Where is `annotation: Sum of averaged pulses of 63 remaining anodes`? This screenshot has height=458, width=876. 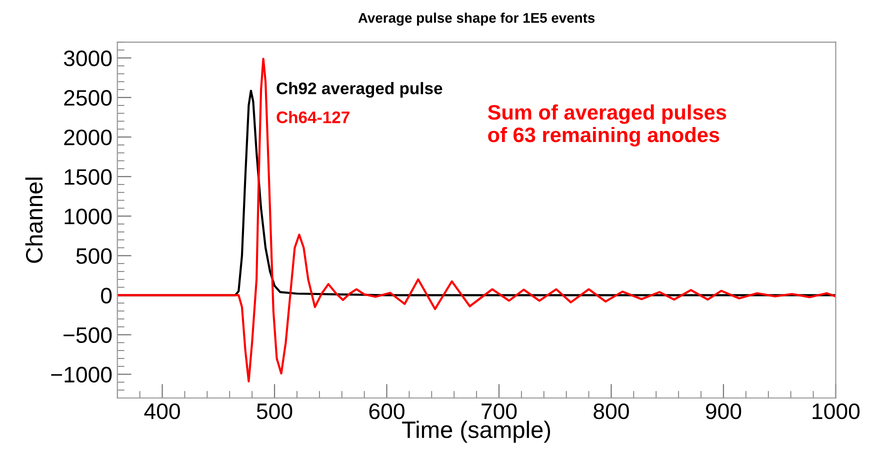 annotation: Sum of averaged pulses of 63 remaining anodes is located at coordinates (607, 125).